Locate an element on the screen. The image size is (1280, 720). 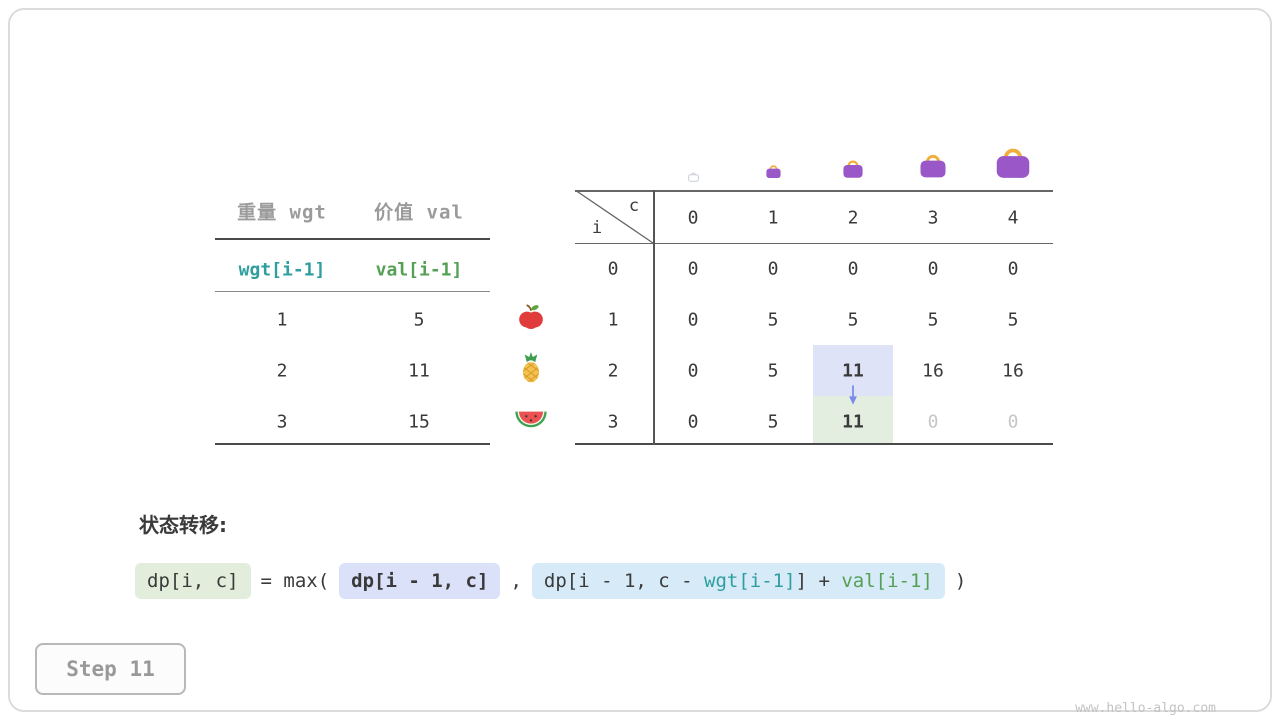
dp-cell-r3-c3: 0 is located at coordinates (933, 422).